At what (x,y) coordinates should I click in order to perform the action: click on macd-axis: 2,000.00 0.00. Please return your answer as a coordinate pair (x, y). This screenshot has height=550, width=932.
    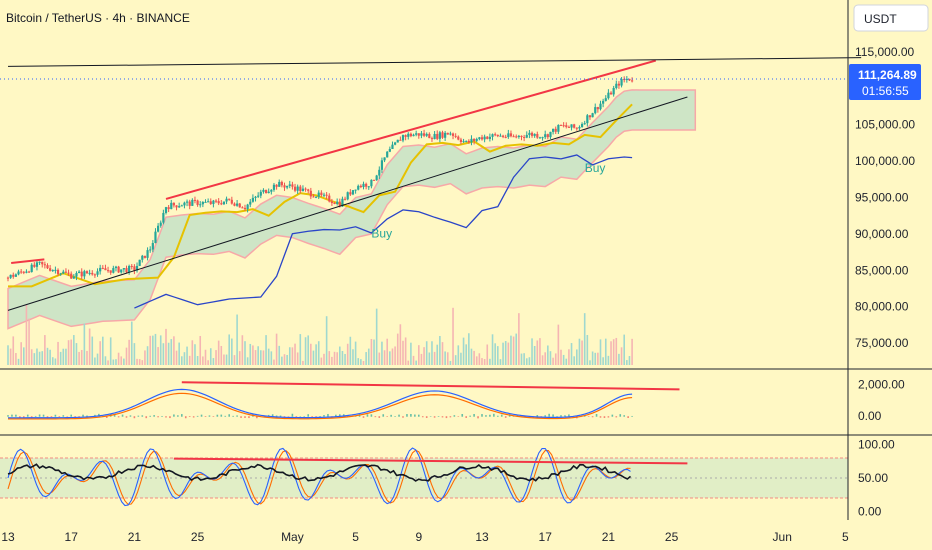
    Looking at the image, I should click on (881, 401).